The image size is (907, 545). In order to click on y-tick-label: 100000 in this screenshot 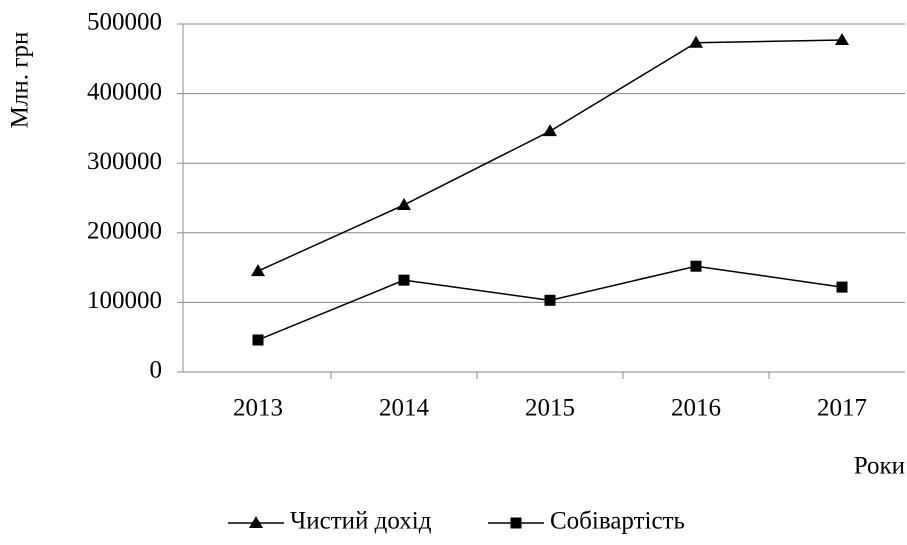, I will do `click(124, 300)`.